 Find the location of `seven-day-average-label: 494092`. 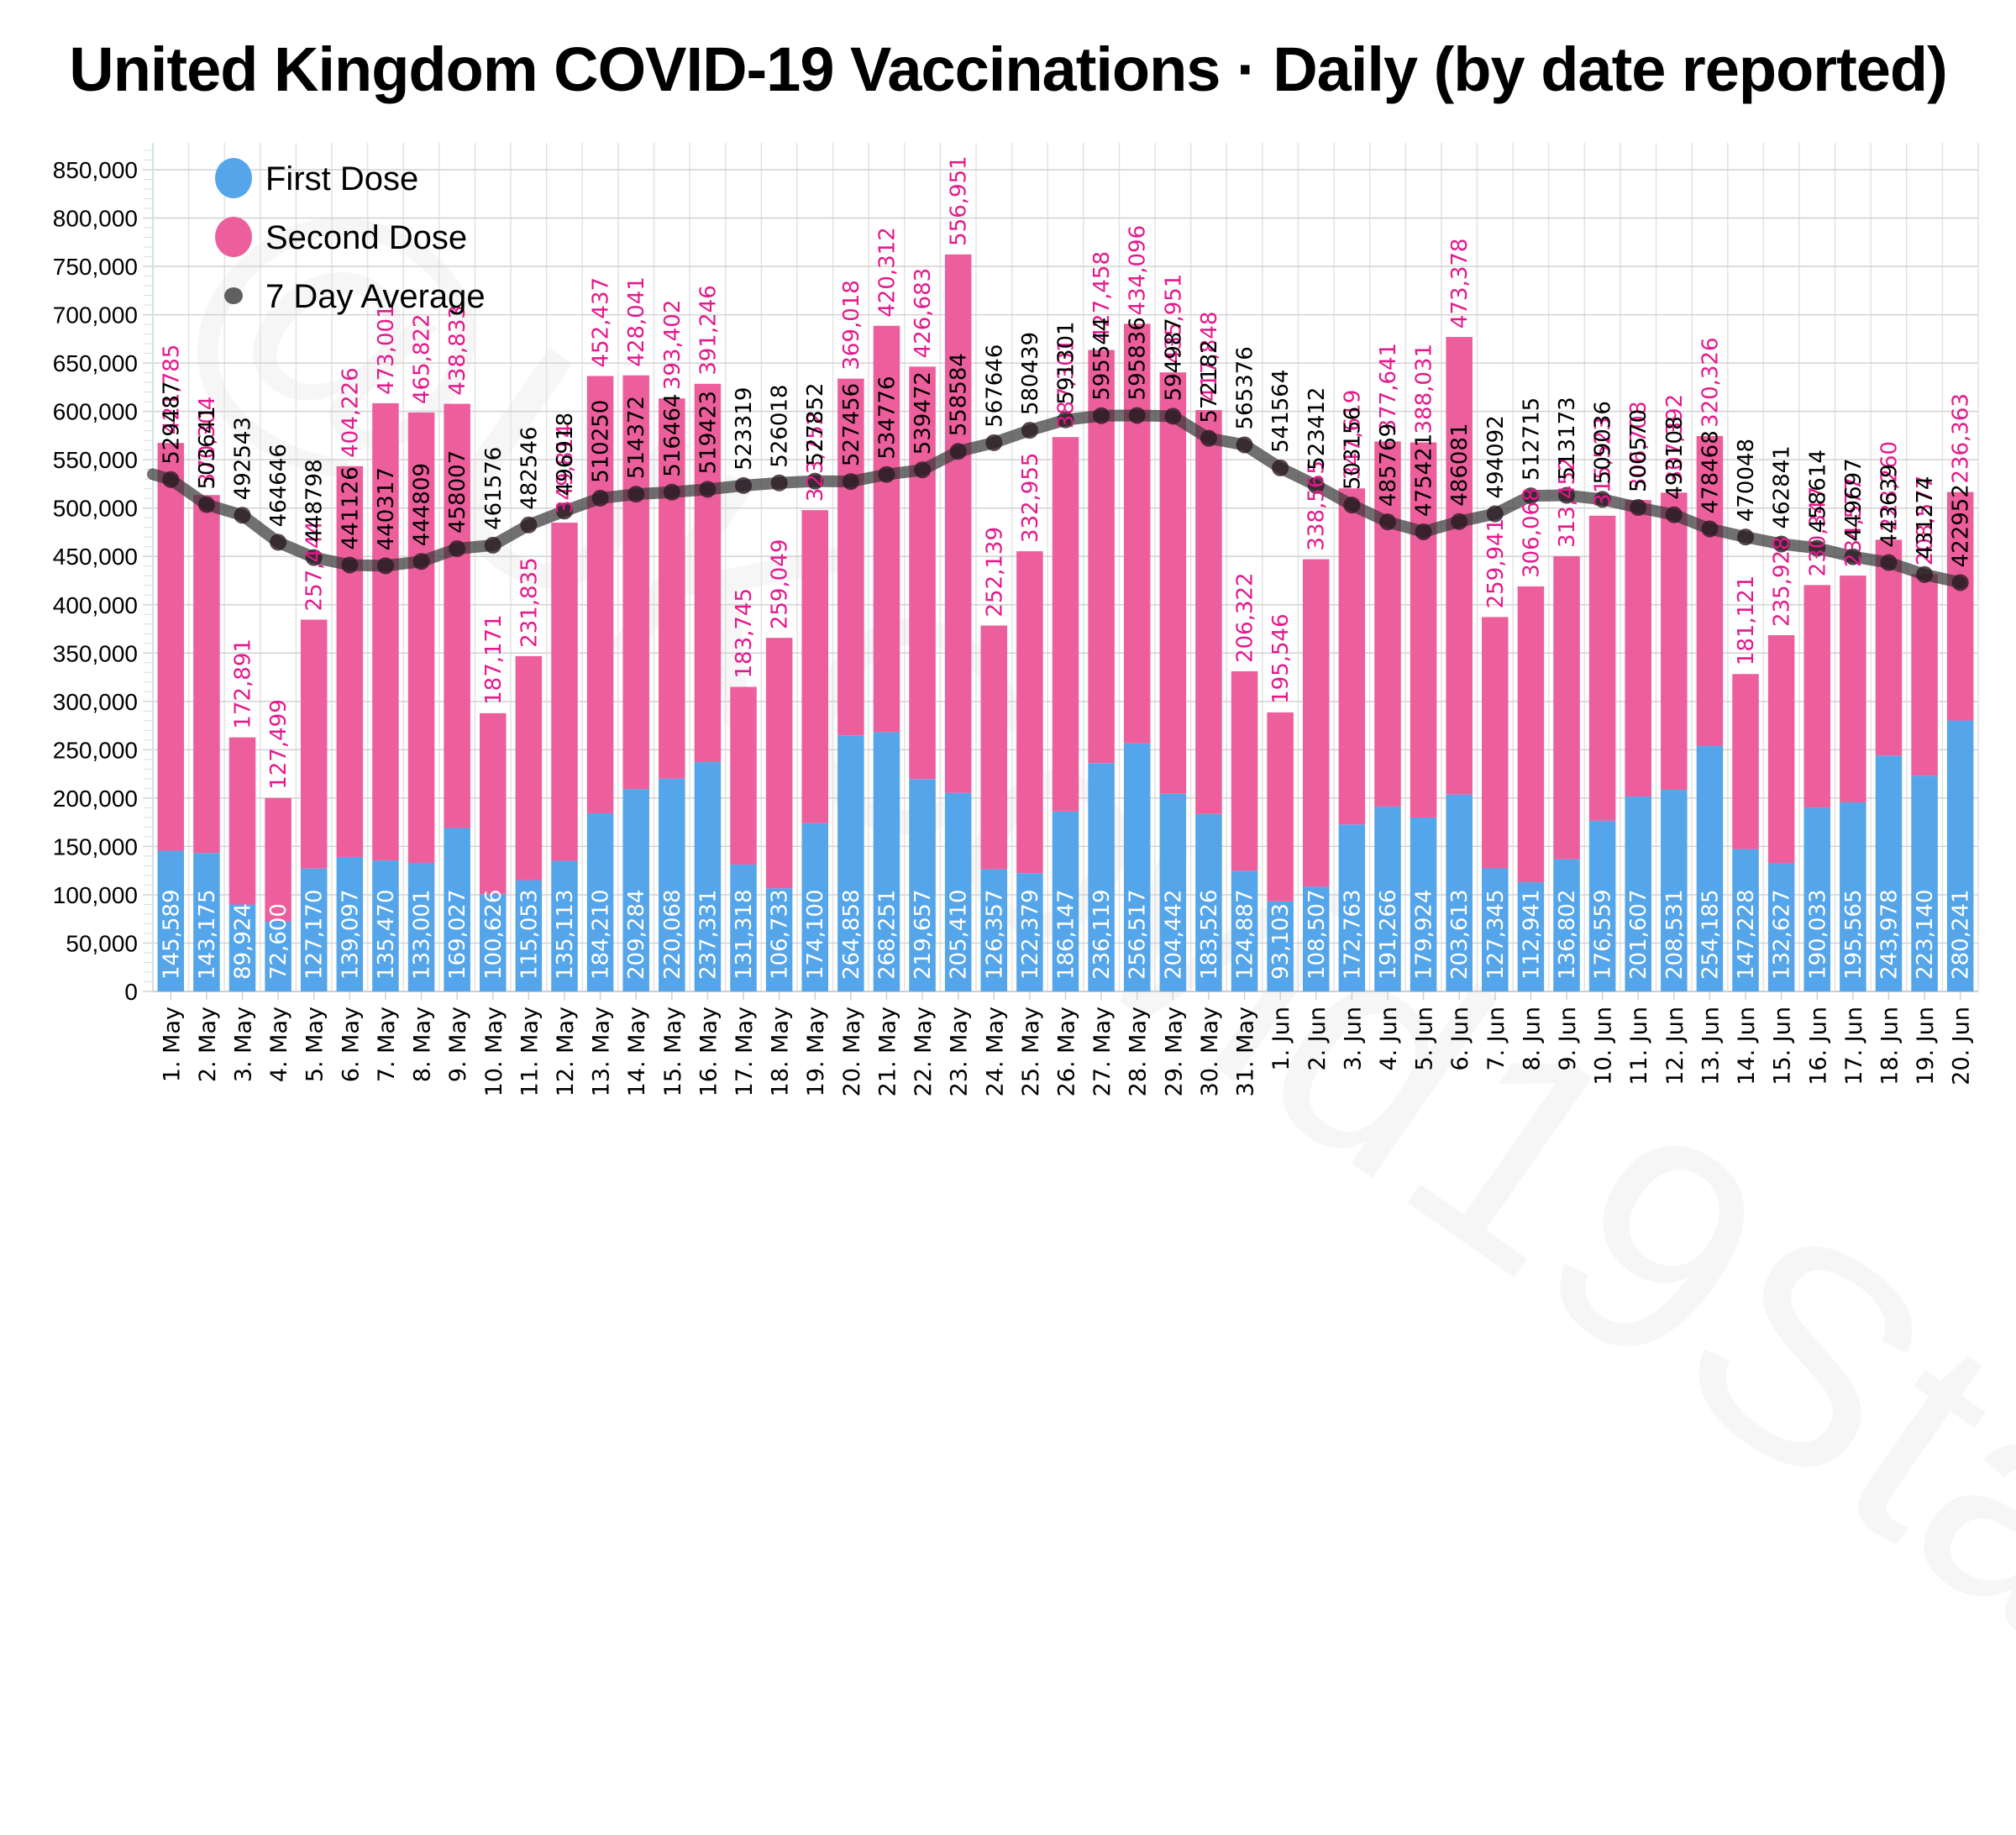

seven-day-average-label: 494092 is located at coordinates (1496, 456).